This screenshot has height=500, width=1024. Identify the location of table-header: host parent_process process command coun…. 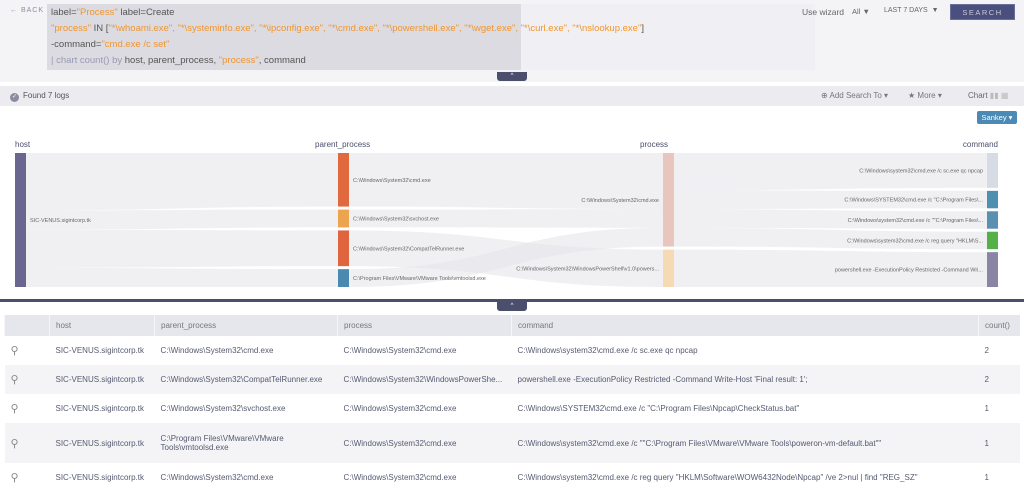
(512, 325).